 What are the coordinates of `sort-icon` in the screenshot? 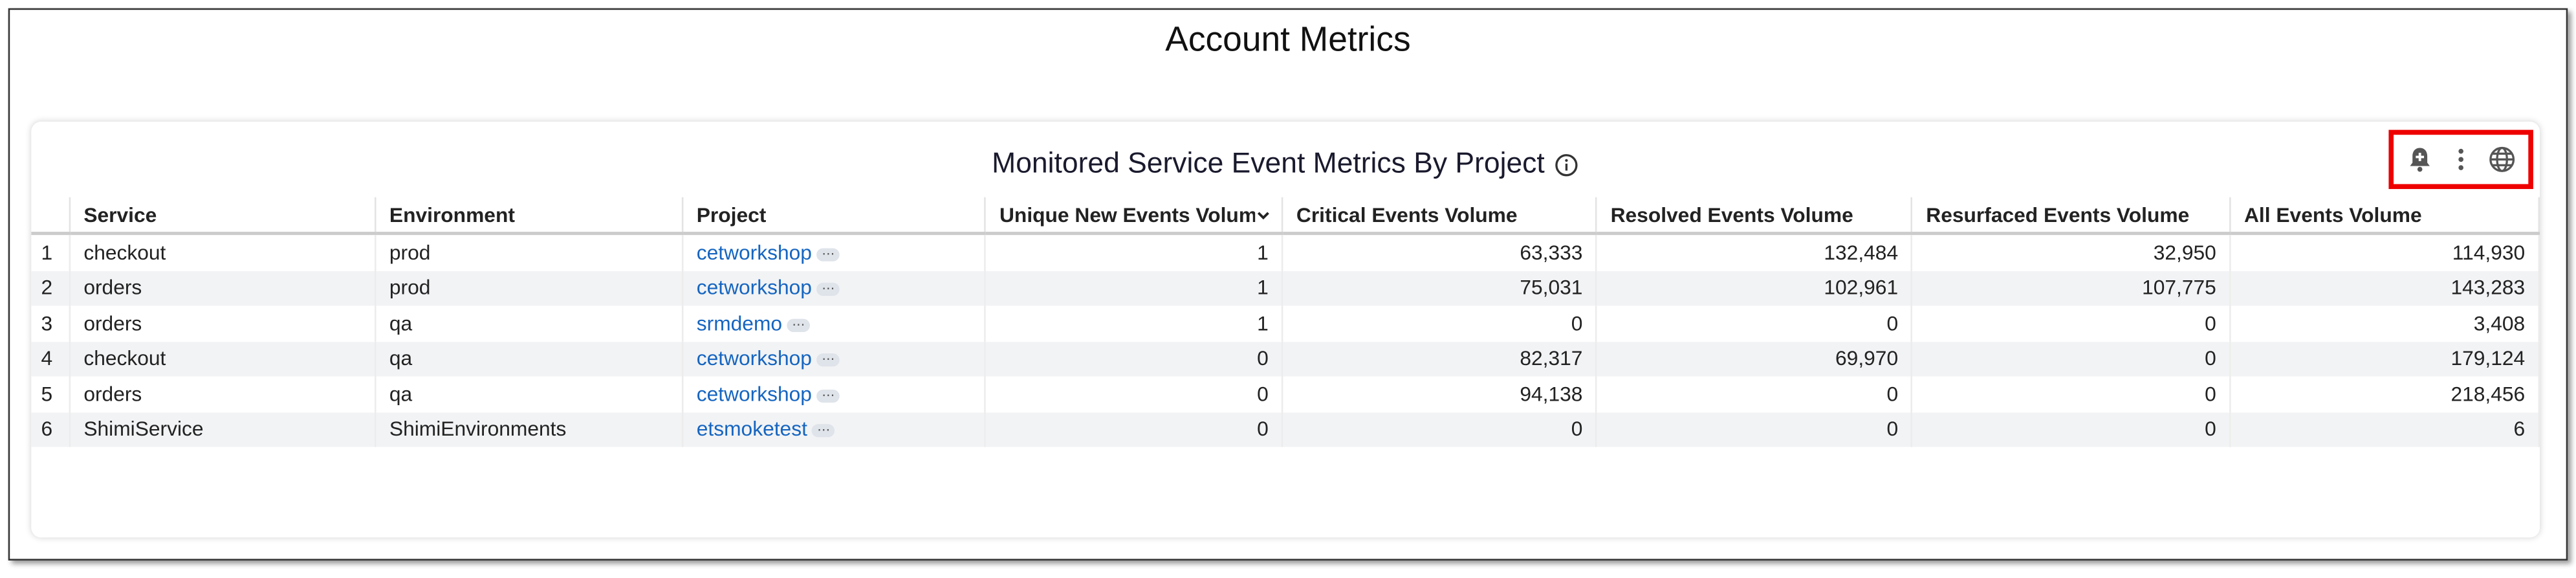 It's located at (1263, 215).